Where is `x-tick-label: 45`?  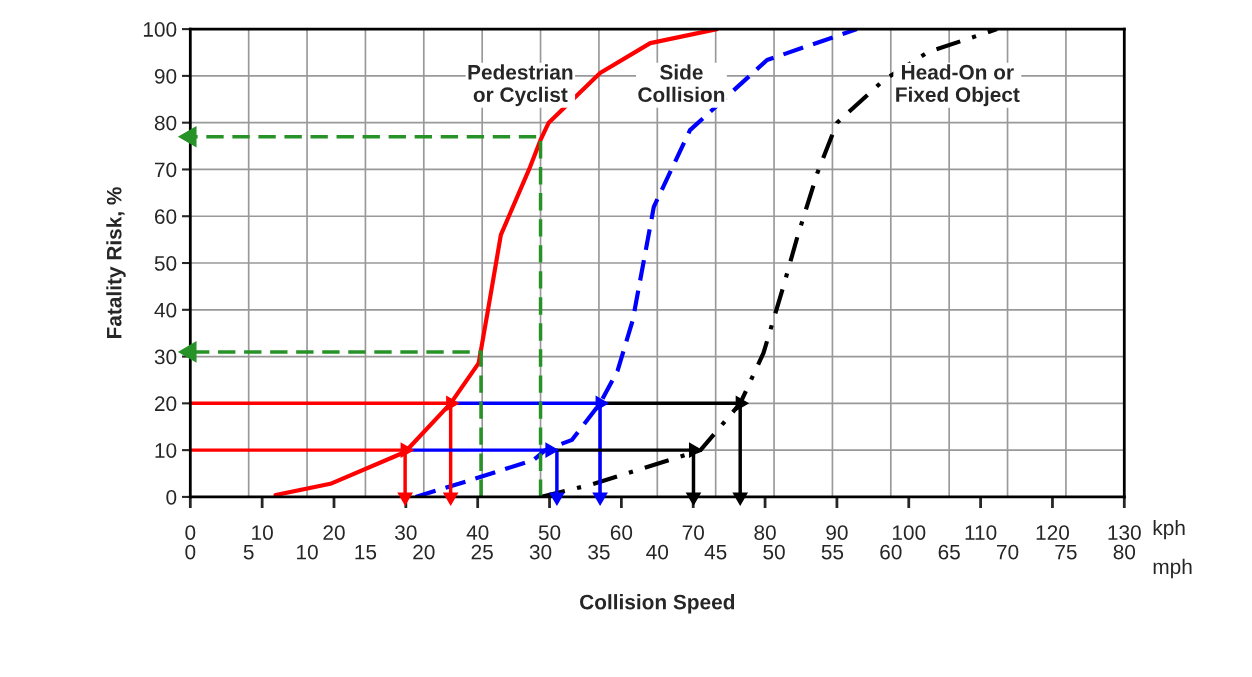
x-tick-label: 45 is located at coordinates (715, 552).